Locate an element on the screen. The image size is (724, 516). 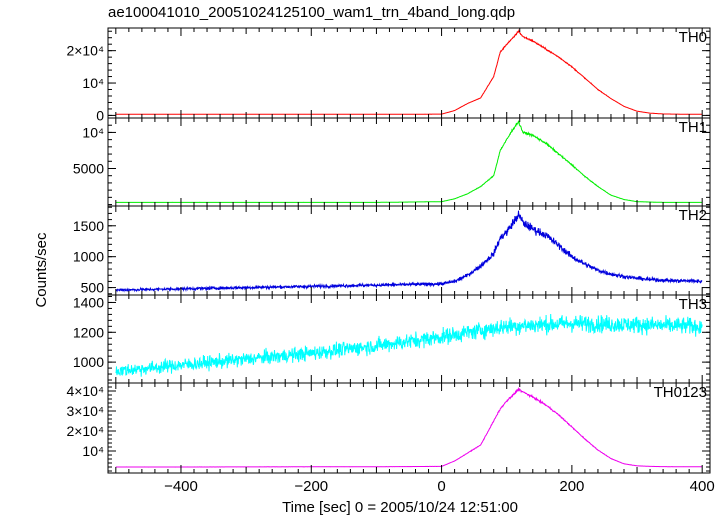
y-tick-label: 1400 is located at coordinates (88, 302).